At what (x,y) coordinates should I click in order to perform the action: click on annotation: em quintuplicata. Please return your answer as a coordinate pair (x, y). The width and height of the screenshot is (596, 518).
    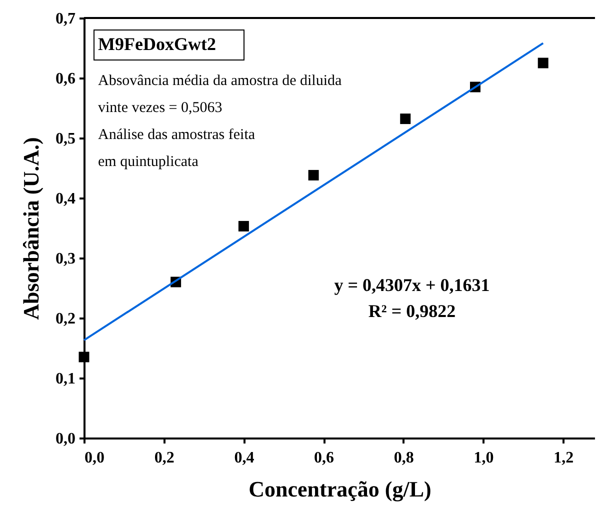
    Looking at the image, I should click on (148, 162).